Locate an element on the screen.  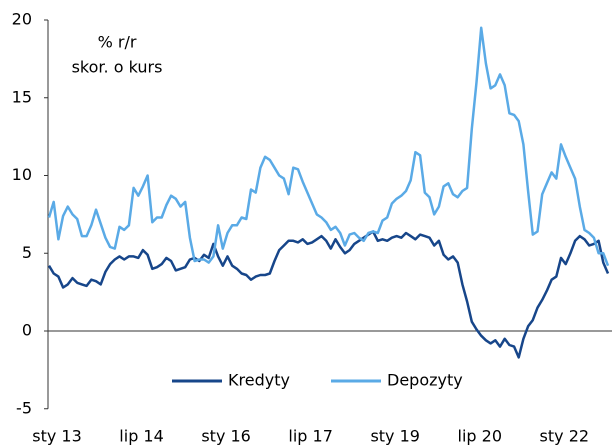
x-tick-label: lip 14 is located at coordinates (141, 436).